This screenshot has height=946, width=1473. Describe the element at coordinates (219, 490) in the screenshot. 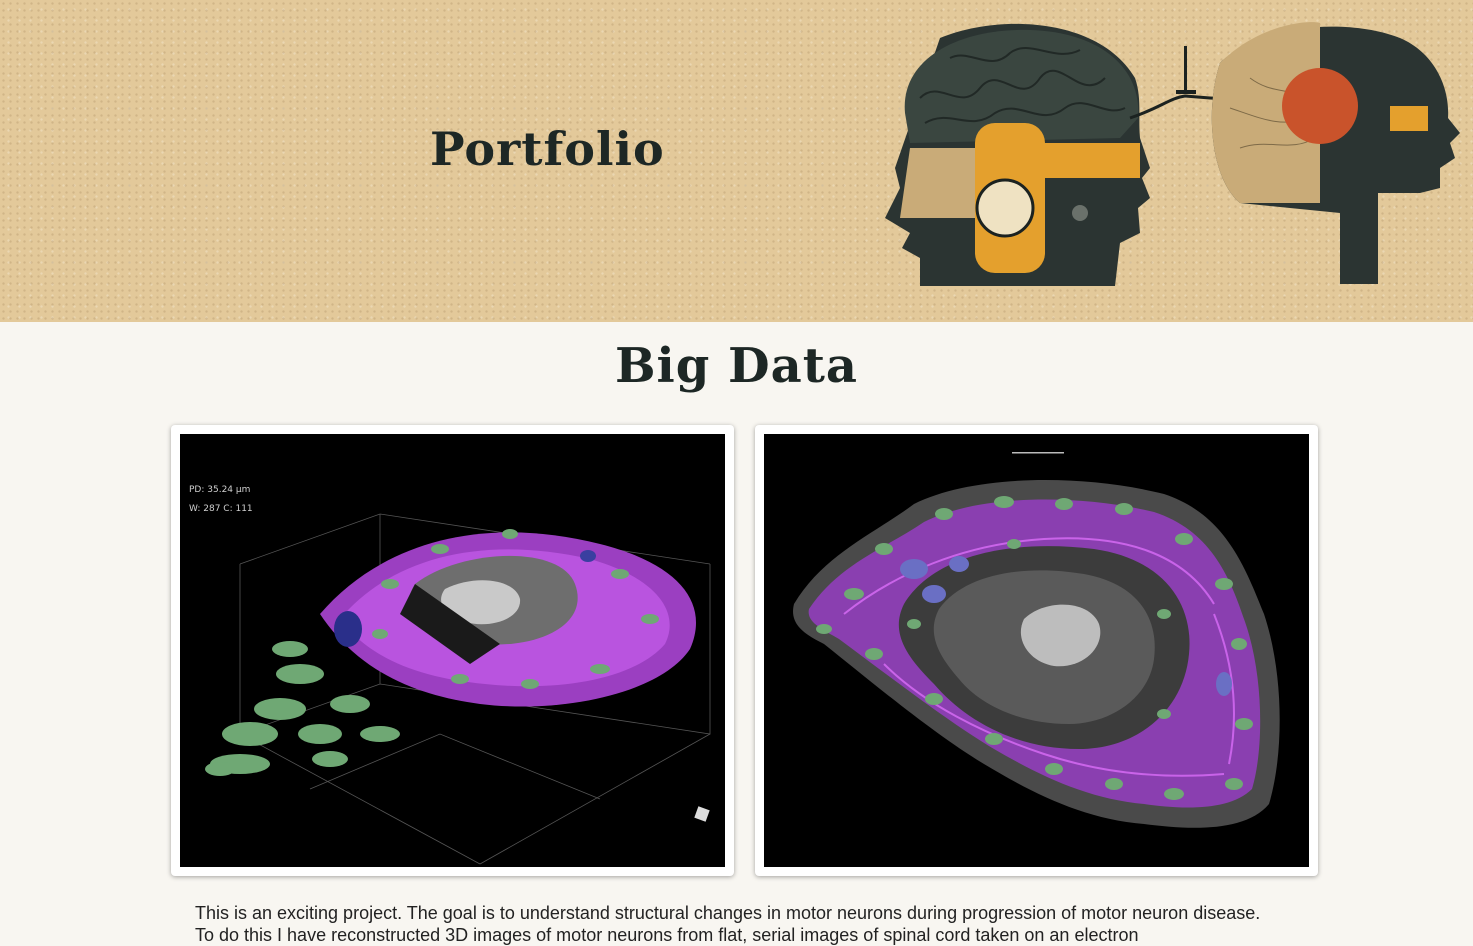

I see `overlay-line-1: PD: 35.24 µm` at that location.